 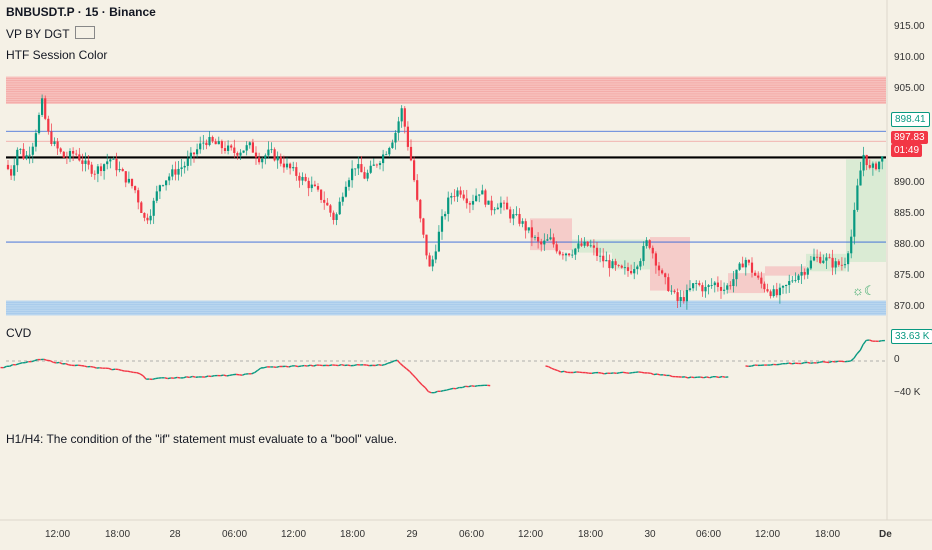 I want to click on indicator-vp-label: VP BY DGT, so click(x=50, y=33).